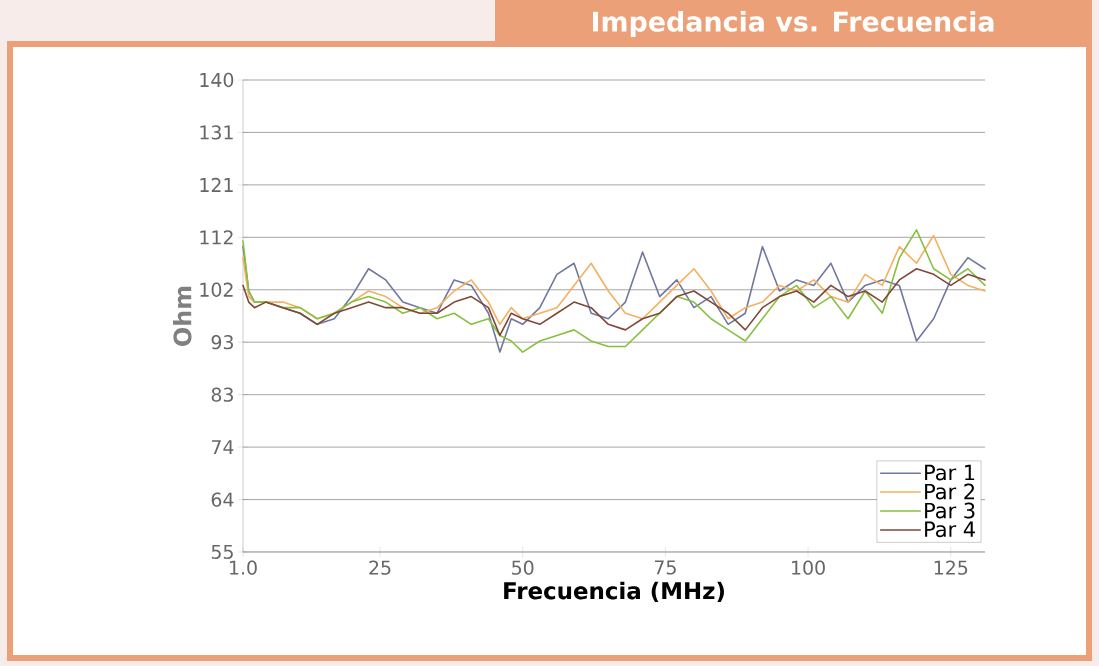 This screenshot has height=666, width=1099. What do you see at coordinates (793, 23) in the screenshot?
I see `chart-title: Impedancia vs. Frecuencia` at bounding box center [793, 23].